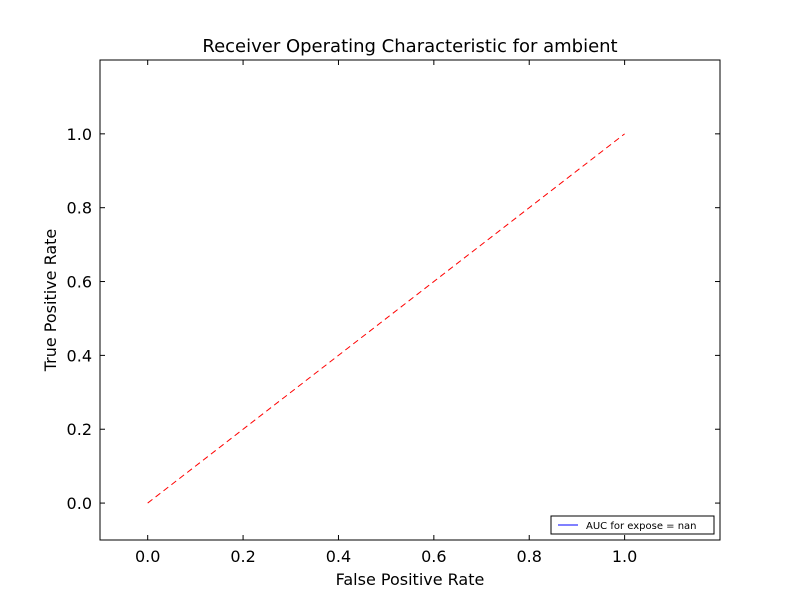  What do you see at coordinates (433, 556) in the screenshot?
I see `x-tick-label: 0.6` at bounding box center [433, 556].